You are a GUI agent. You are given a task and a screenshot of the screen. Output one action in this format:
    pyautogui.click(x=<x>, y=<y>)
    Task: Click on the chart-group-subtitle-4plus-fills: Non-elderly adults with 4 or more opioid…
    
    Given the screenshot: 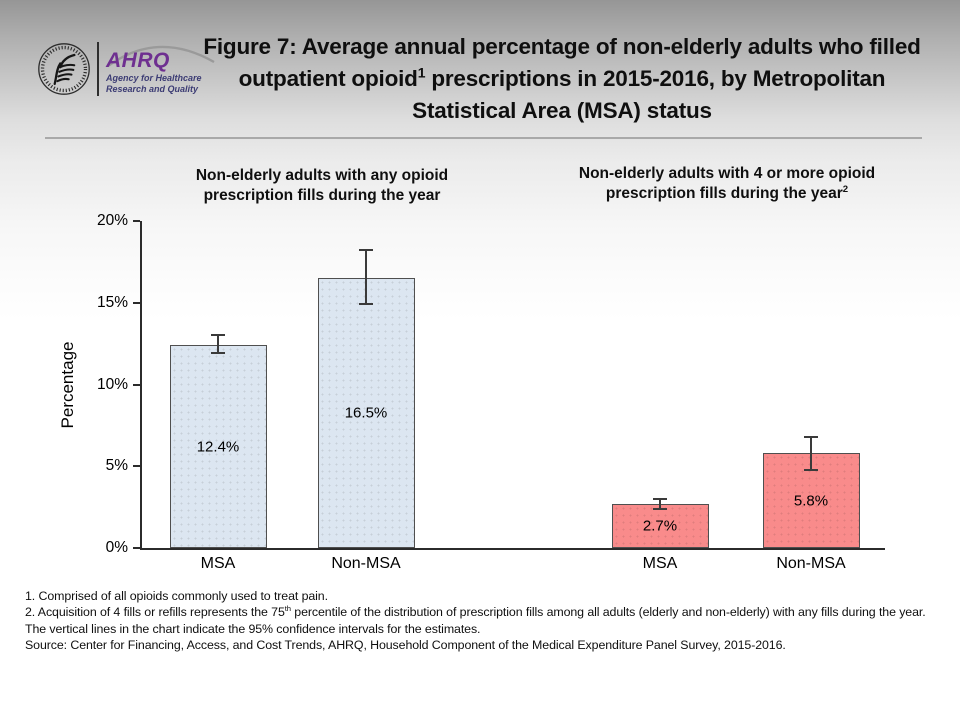 What is the action you would take?
    pyautogui.click(x=727, y=184)
    